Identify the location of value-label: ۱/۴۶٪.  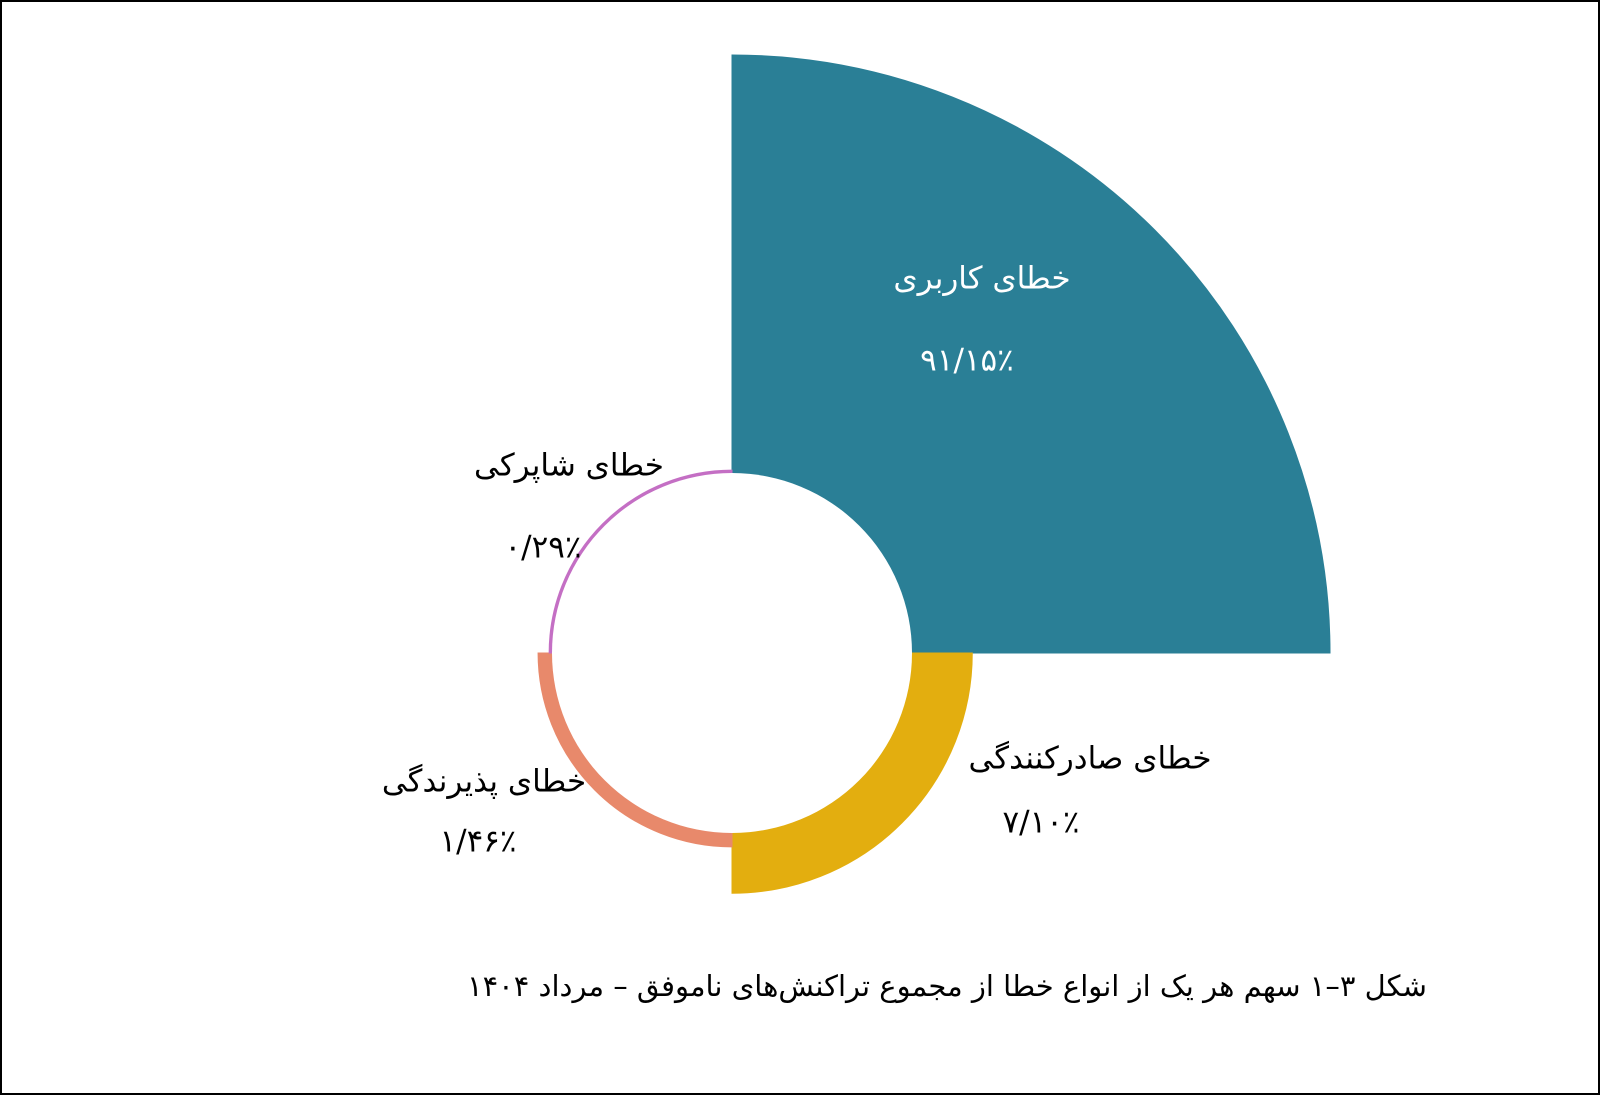
(477, 842).